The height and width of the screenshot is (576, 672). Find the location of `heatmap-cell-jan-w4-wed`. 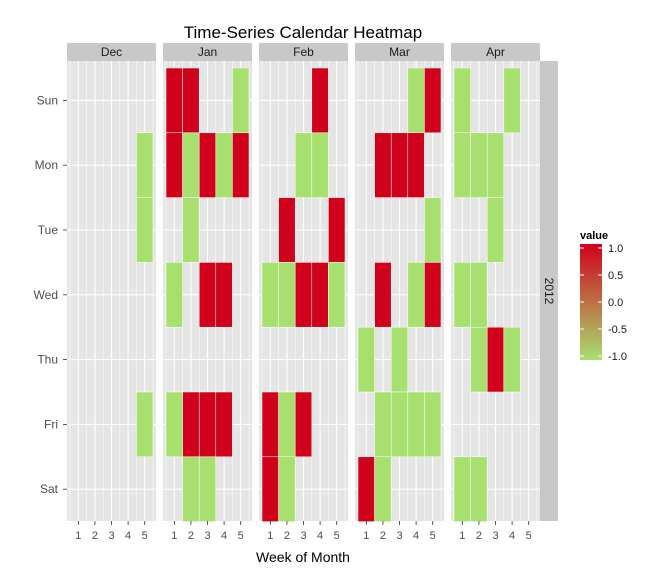

heatmap-cell-jan-w4-wed is located at coordinates (224, 295).